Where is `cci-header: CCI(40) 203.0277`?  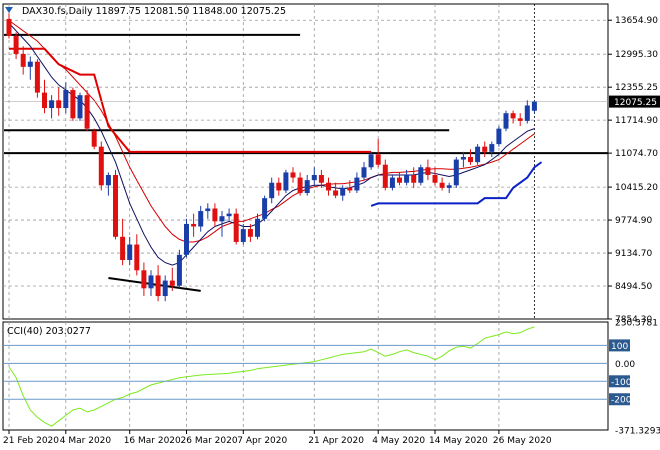
cci-header: CCI(40) 203.0277 is located at coordinates (49, 331).